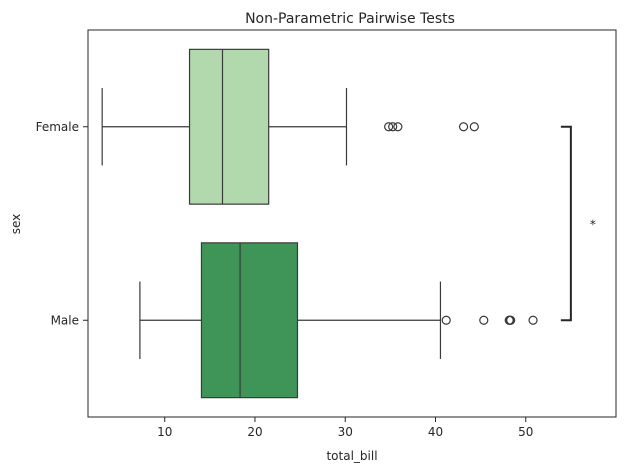 The width and height of the screenshot is (630, 470). I want to click on y-axis-label: sex, so click(16, 224).